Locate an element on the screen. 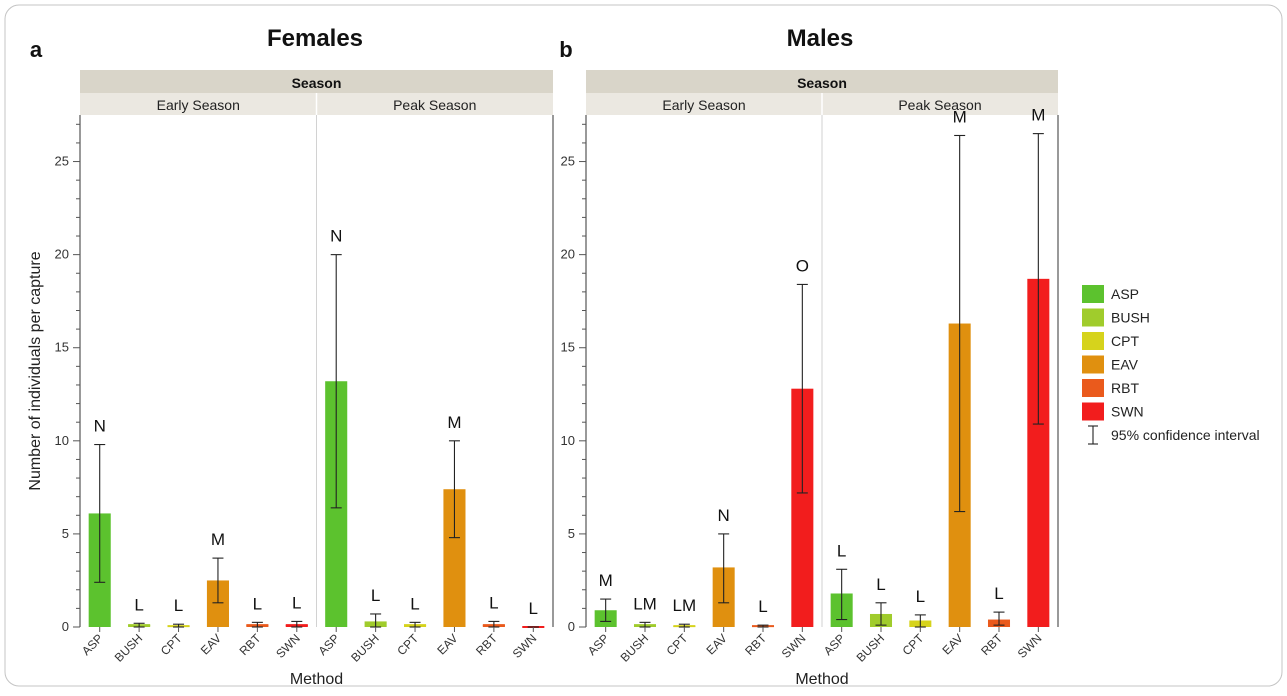 The width and height of the screenshot is (1287, 696). panel-a-season-header-bg is located at coordinates (316, 81).